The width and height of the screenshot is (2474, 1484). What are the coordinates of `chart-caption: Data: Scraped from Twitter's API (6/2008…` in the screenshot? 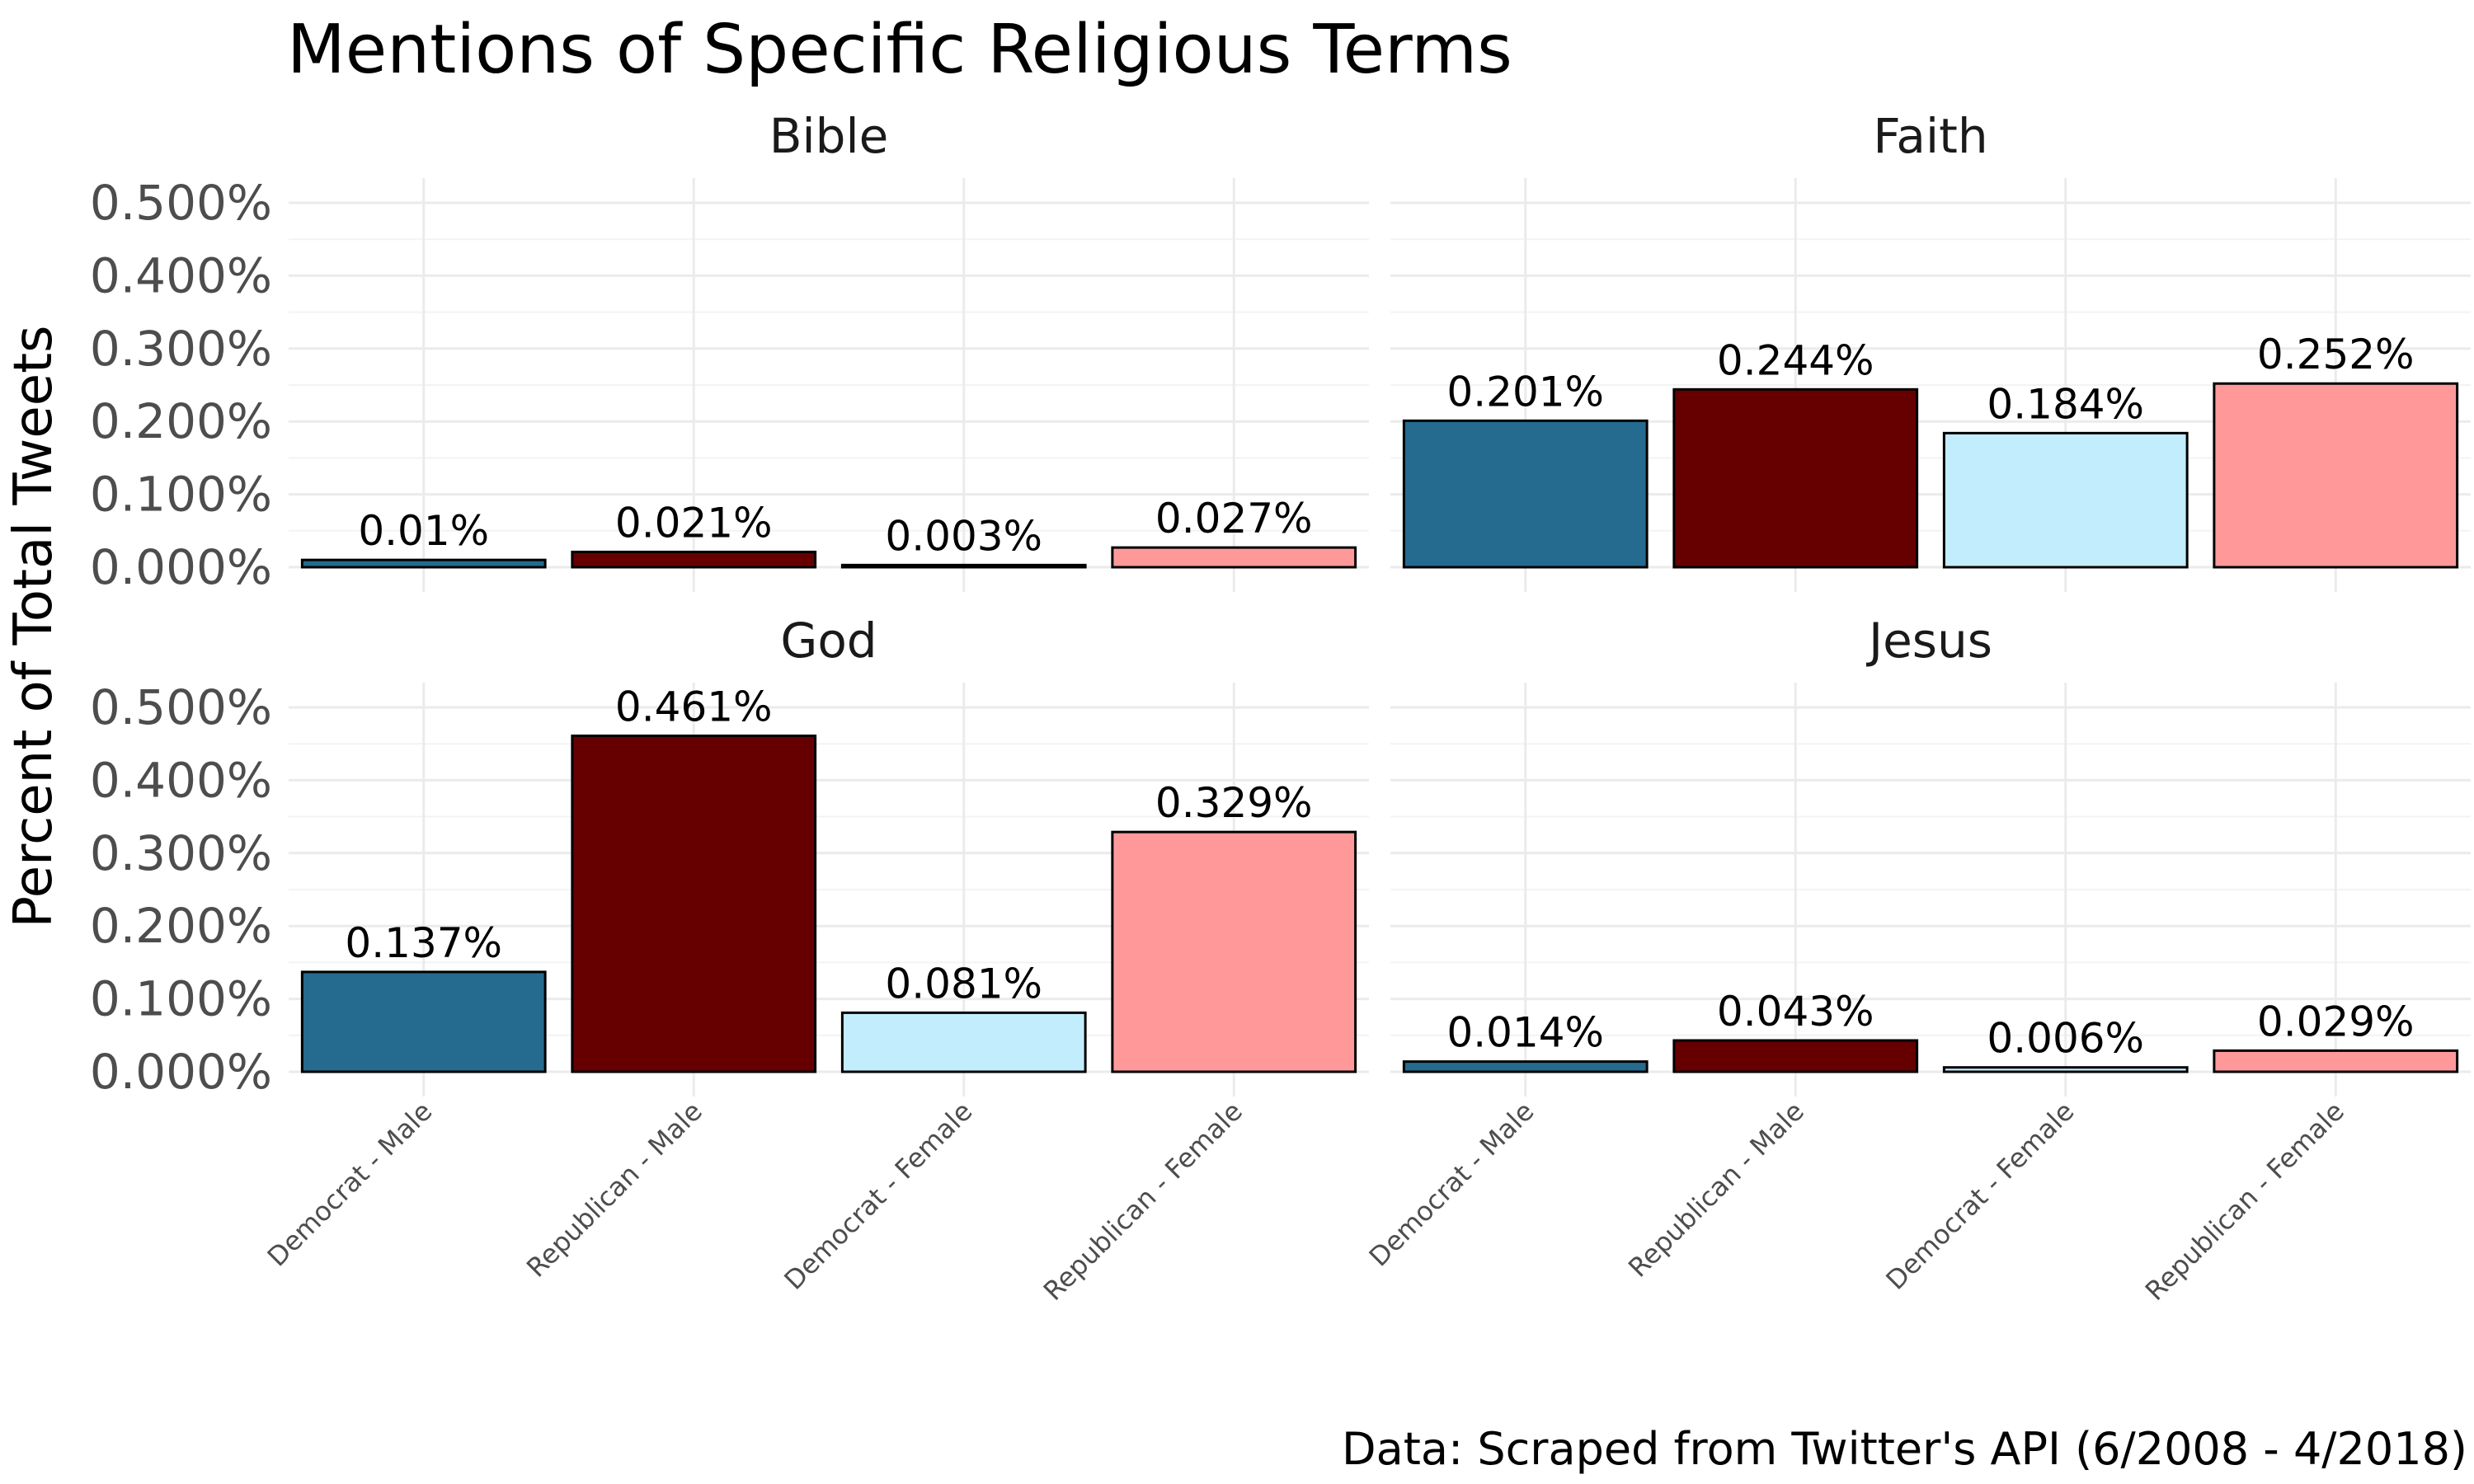 It's located at (1904, 1449).